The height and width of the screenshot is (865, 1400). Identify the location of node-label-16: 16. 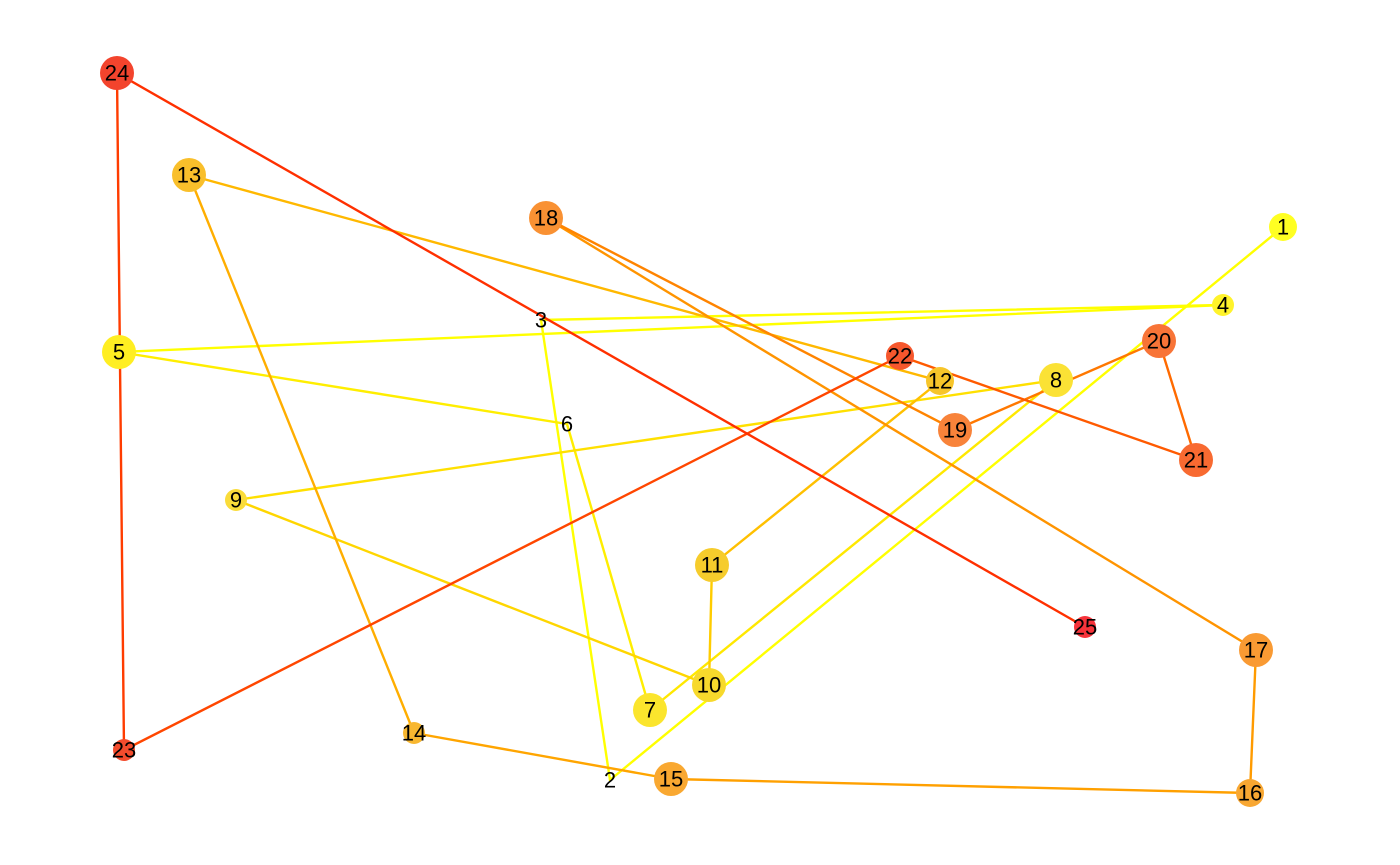
(1250, 793).